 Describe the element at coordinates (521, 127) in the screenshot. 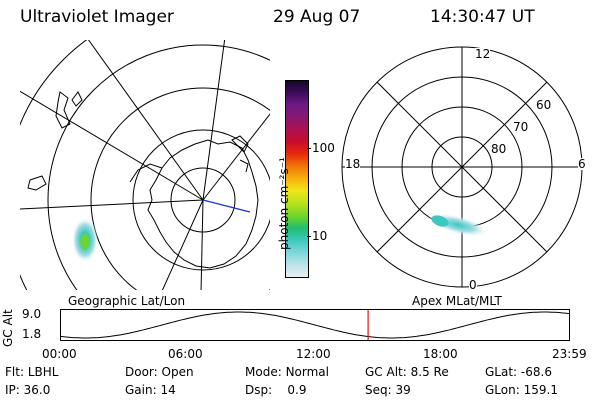

I see `mlat-label-70: 70` at that location.